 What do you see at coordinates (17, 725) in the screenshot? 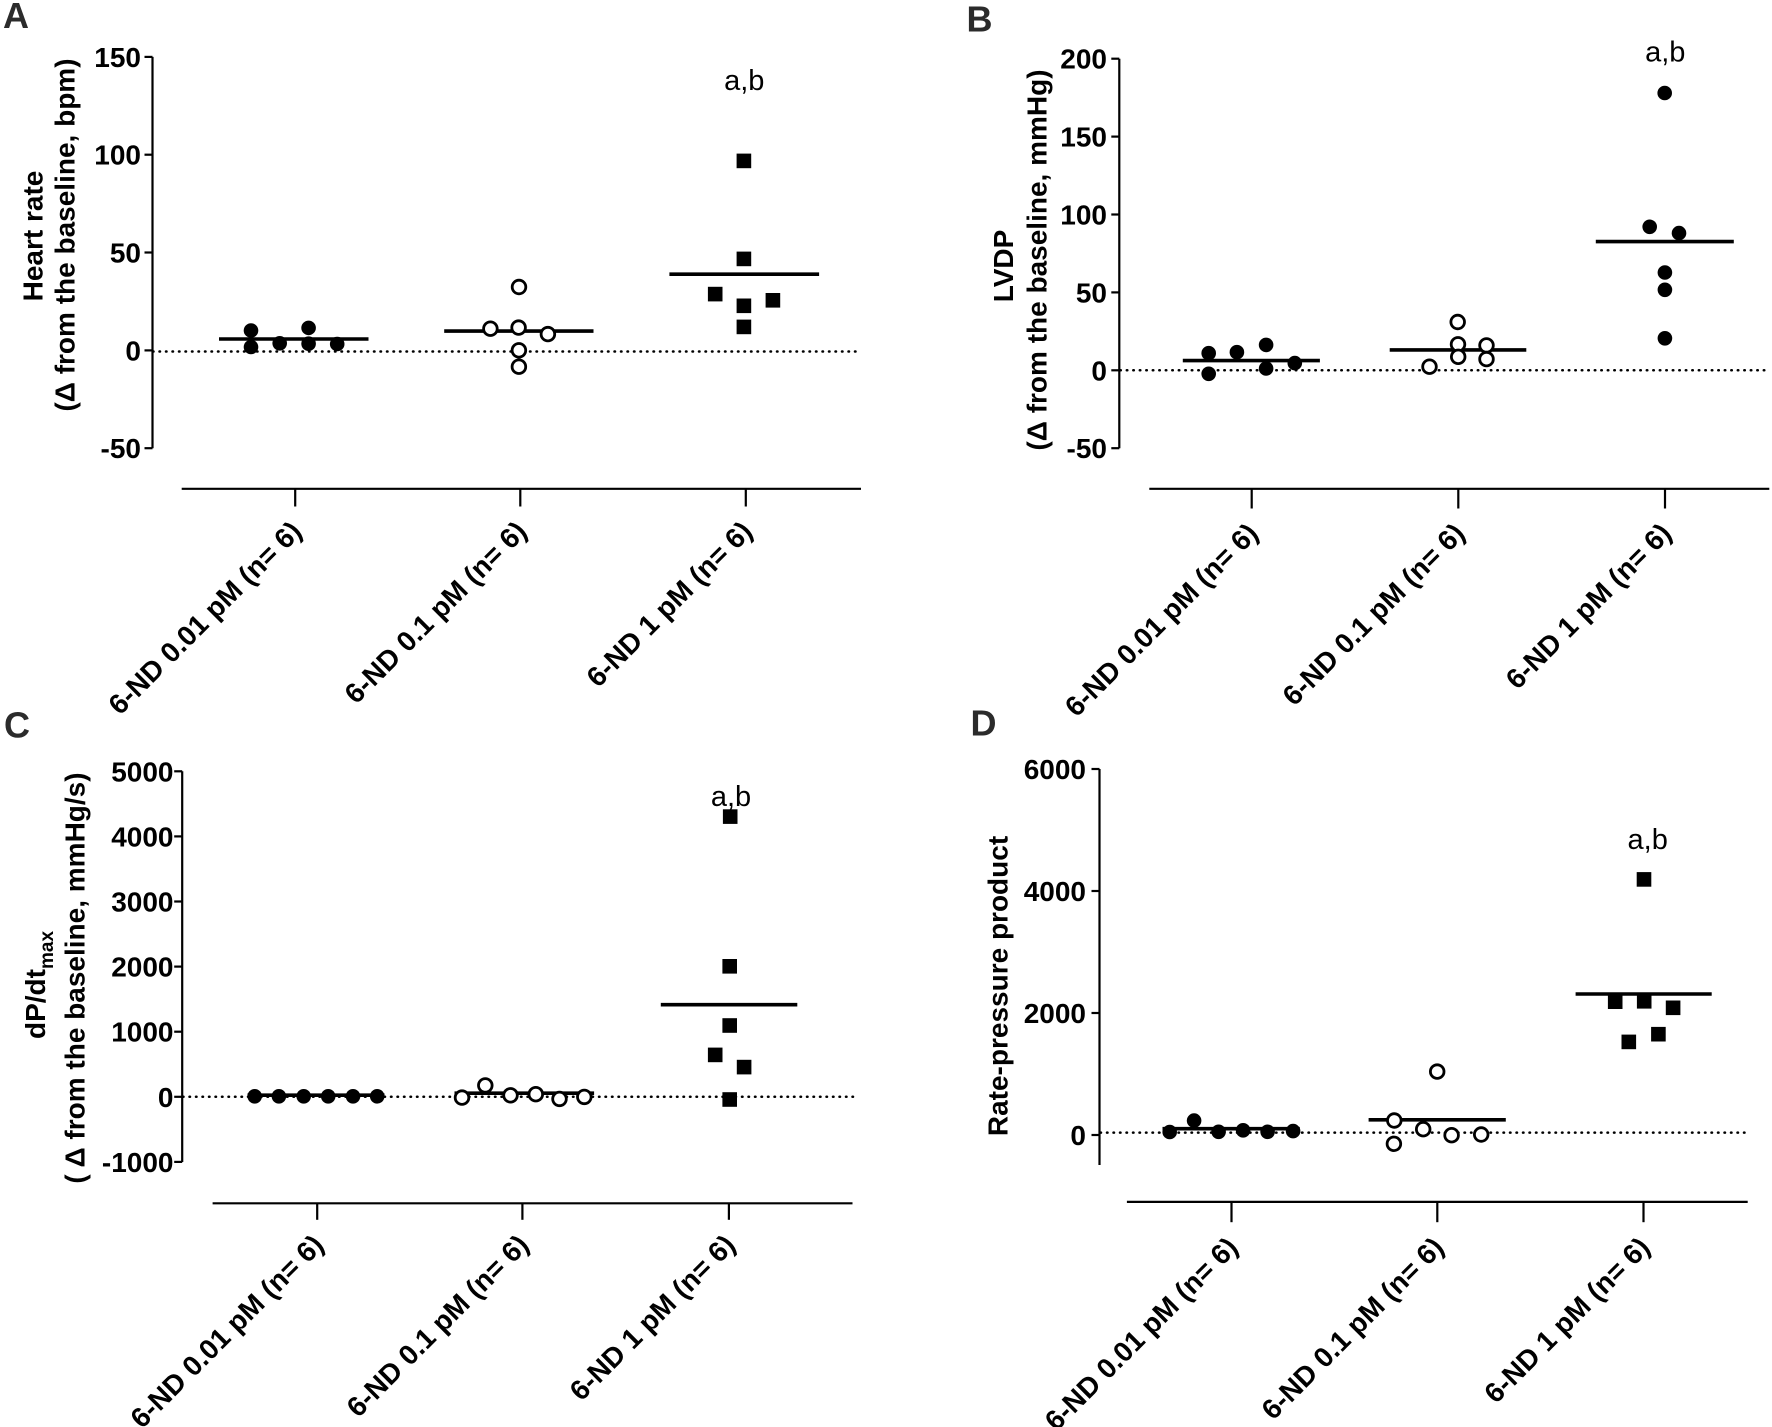
I see `svg-text: C` at bounding box center [17, 725].